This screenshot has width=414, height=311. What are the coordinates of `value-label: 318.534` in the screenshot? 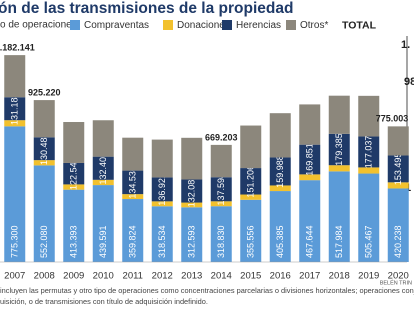 It's located at (162, 241).